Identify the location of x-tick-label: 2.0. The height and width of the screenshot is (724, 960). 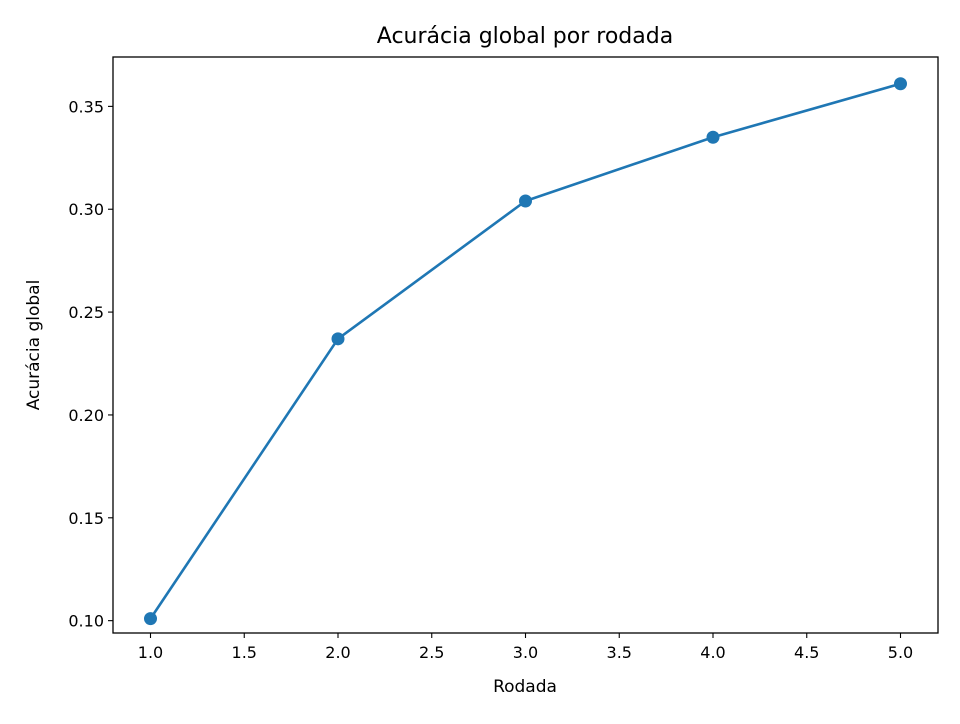
(337, 652).